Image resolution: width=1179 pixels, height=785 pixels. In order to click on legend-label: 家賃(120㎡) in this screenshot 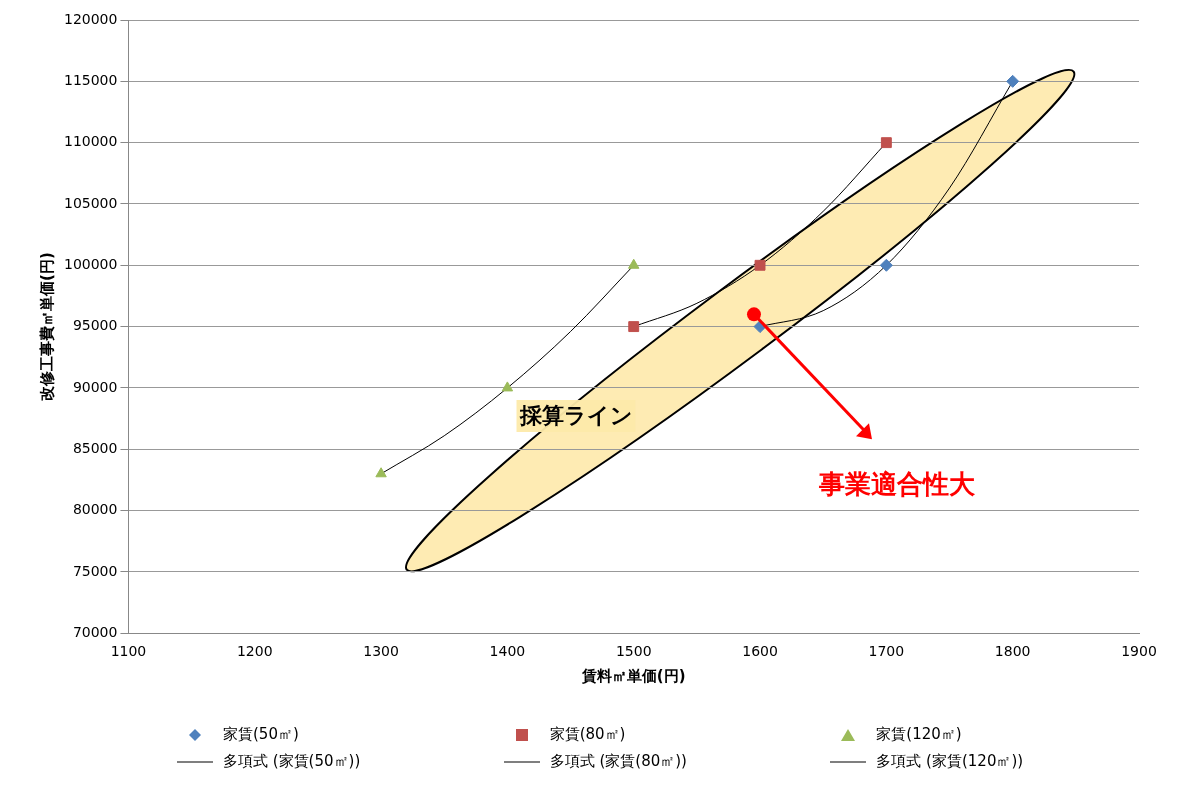, I will do `click(919, 734)`.